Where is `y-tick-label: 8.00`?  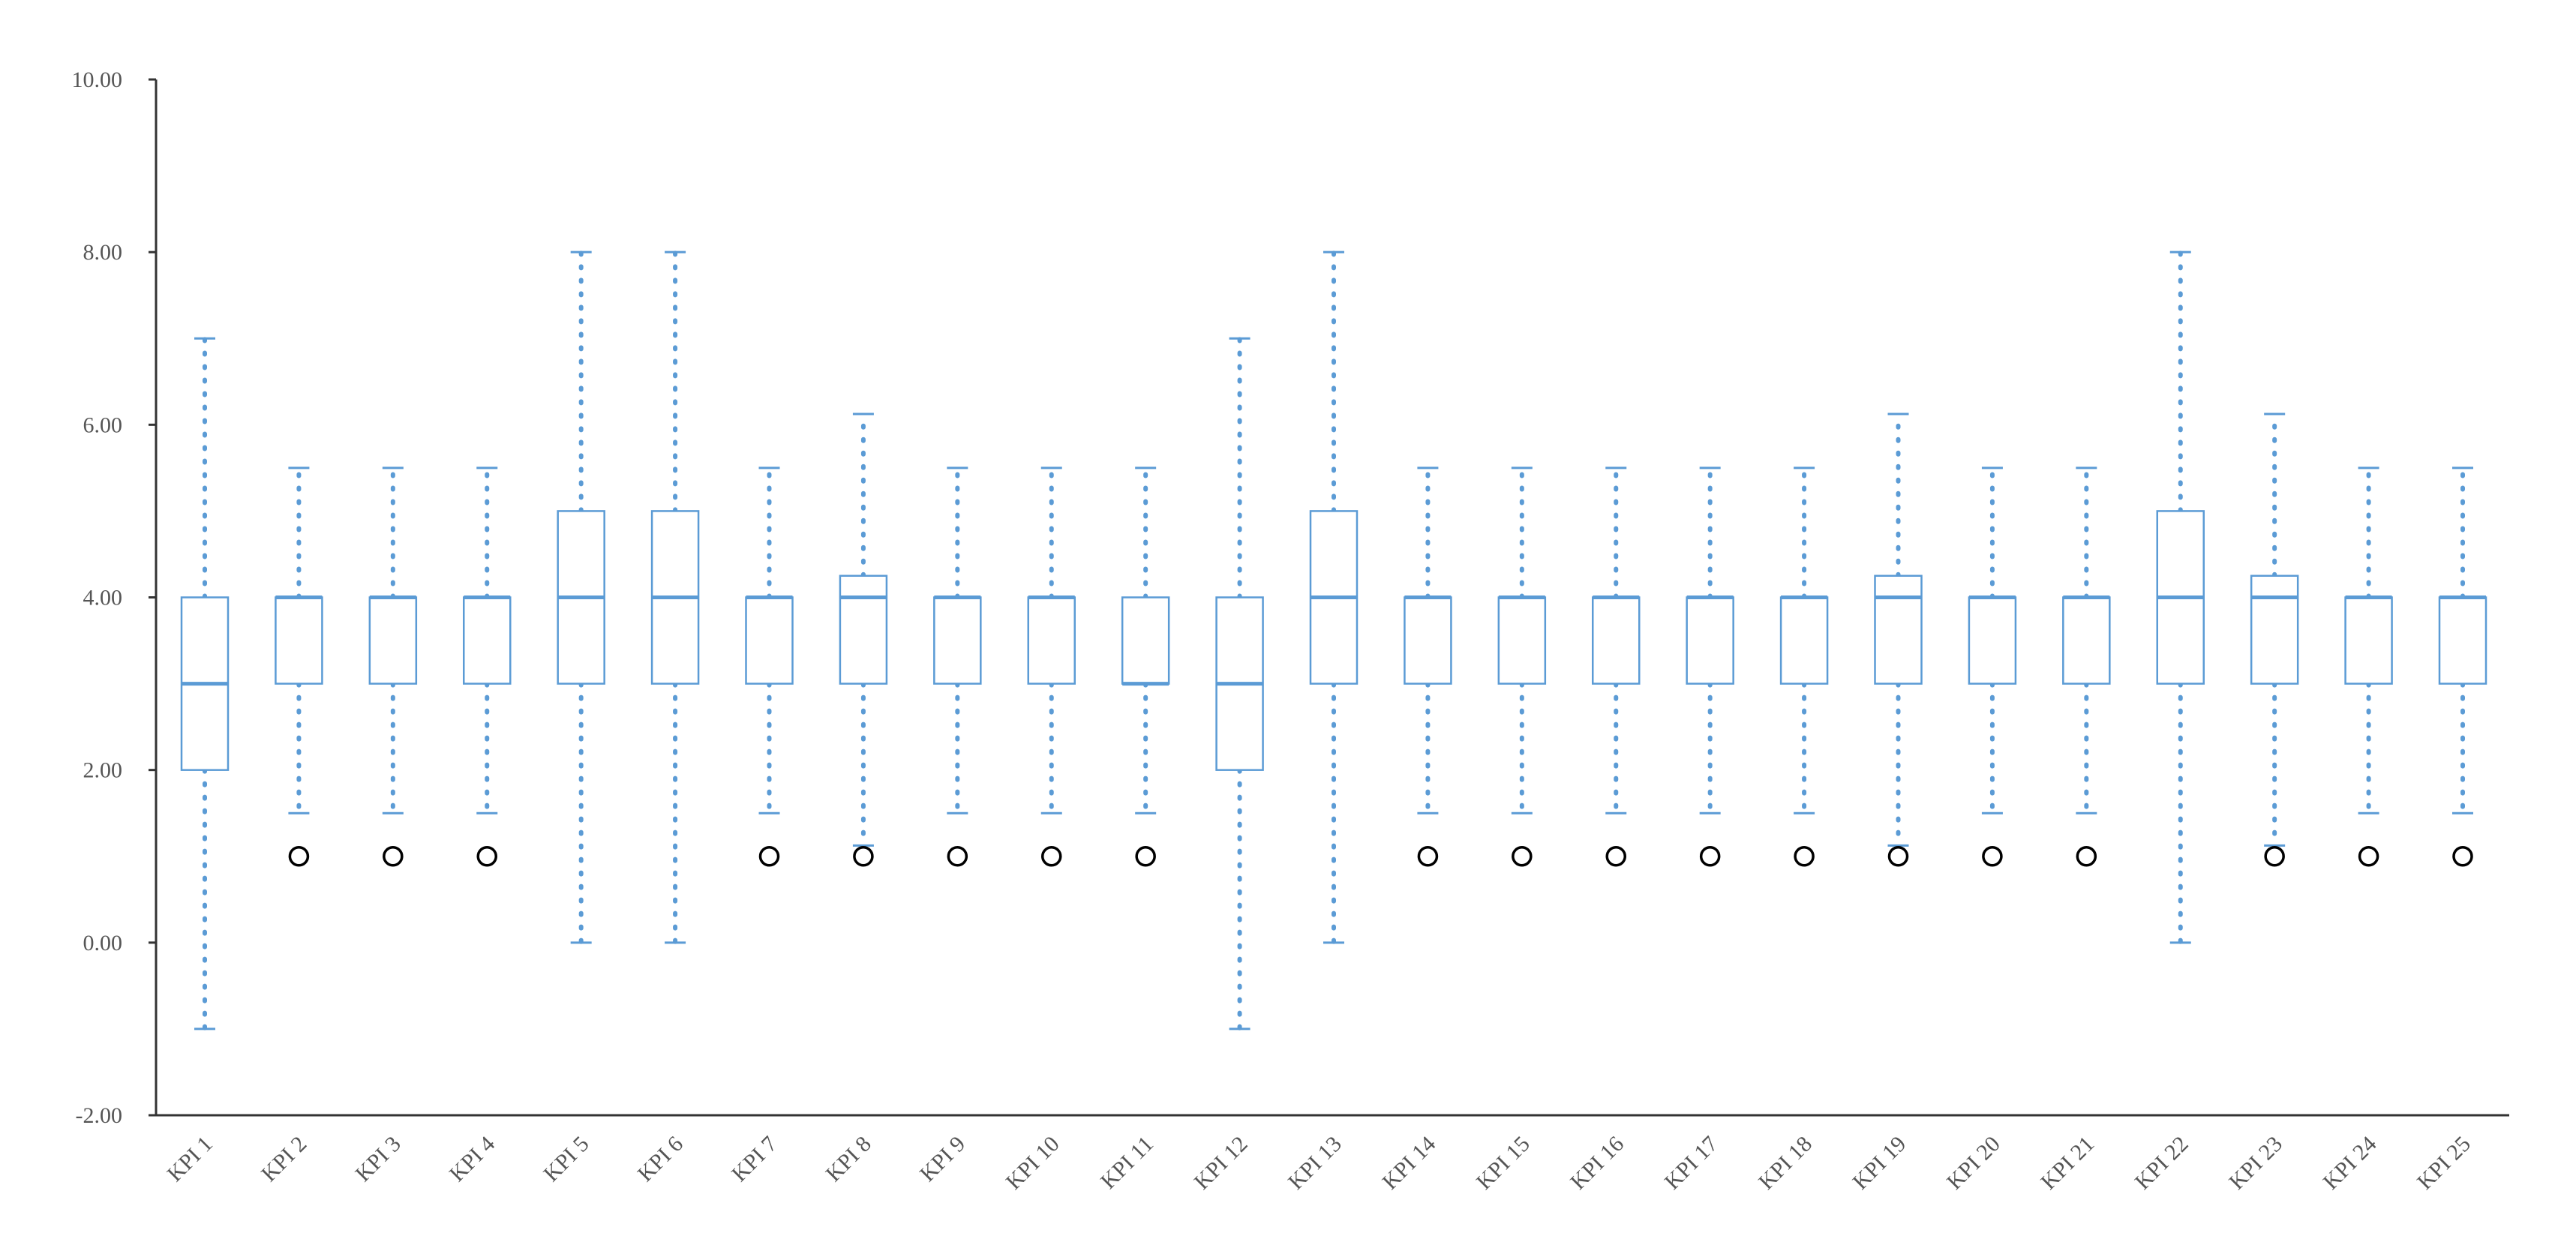
y-tick-label: 8.00 is located at coordinates (103, 252).